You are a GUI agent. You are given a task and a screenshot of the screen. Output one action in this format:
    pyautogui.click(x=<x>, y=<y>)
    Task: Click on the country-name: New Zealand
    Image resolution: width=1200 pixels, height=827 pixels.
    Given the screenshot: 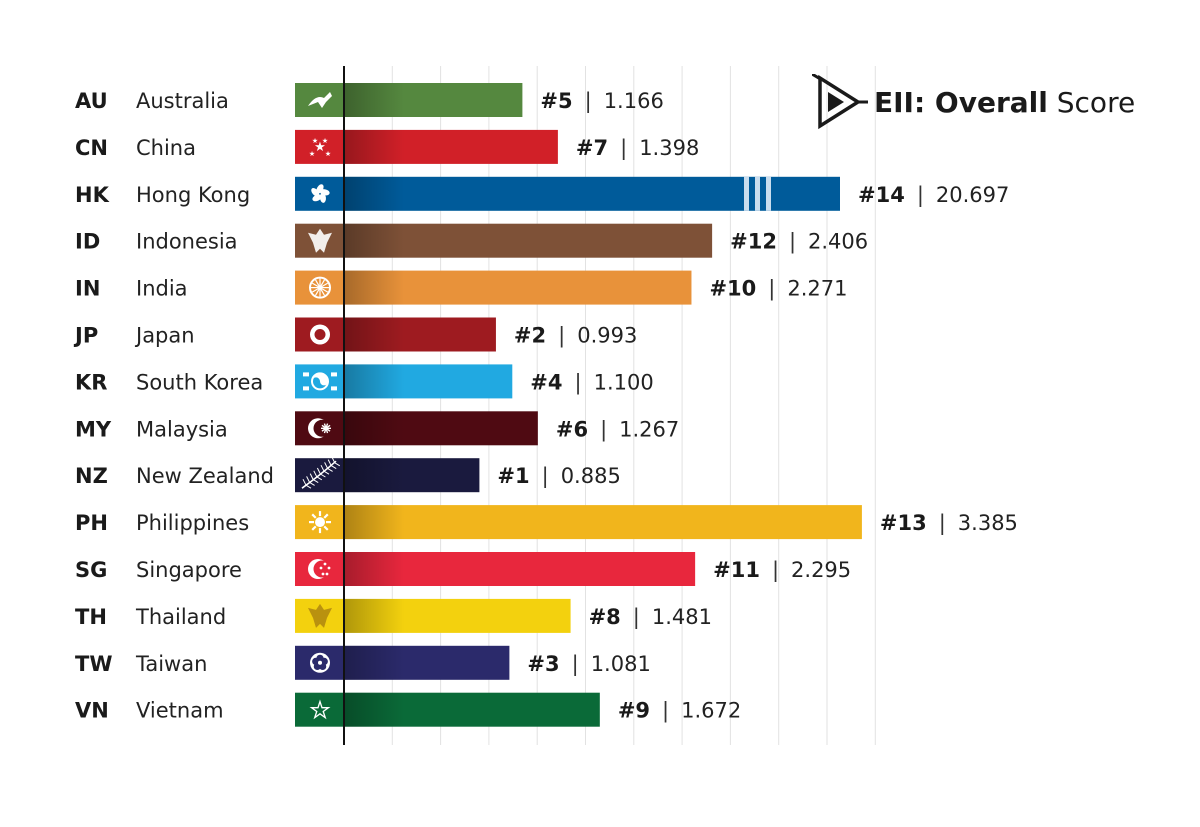 What is the action you would take?
    pyautogui.click(x=205, y=476)
    